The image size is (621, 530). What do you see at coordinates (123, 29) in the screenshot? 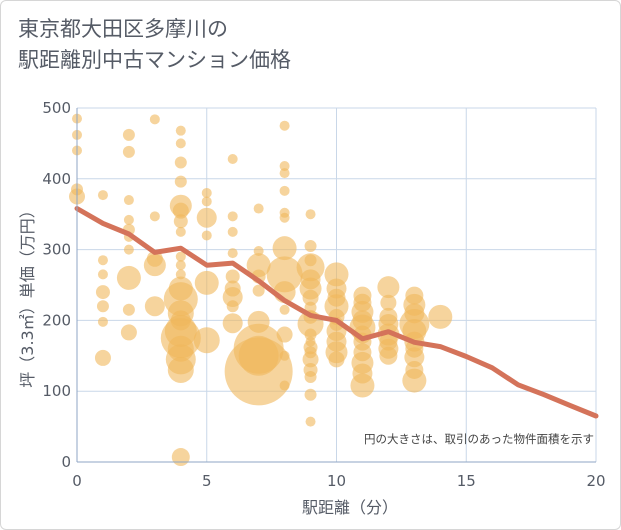
I see `chart-title-line1: 東京都大田区多摩川の` at bounding box center [123, 29].